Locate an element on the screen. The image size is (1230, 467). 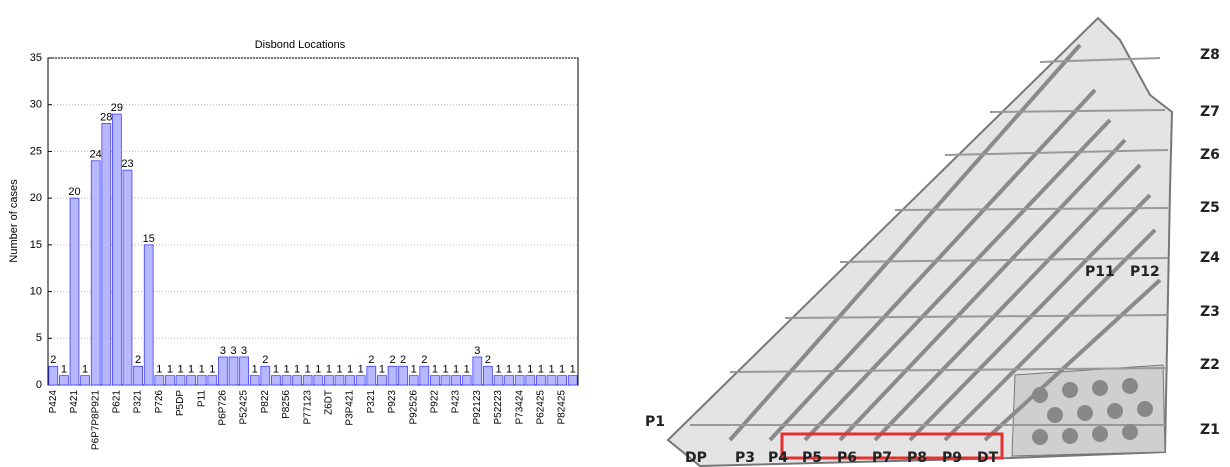
holes is located at coordinates (1092, 411).